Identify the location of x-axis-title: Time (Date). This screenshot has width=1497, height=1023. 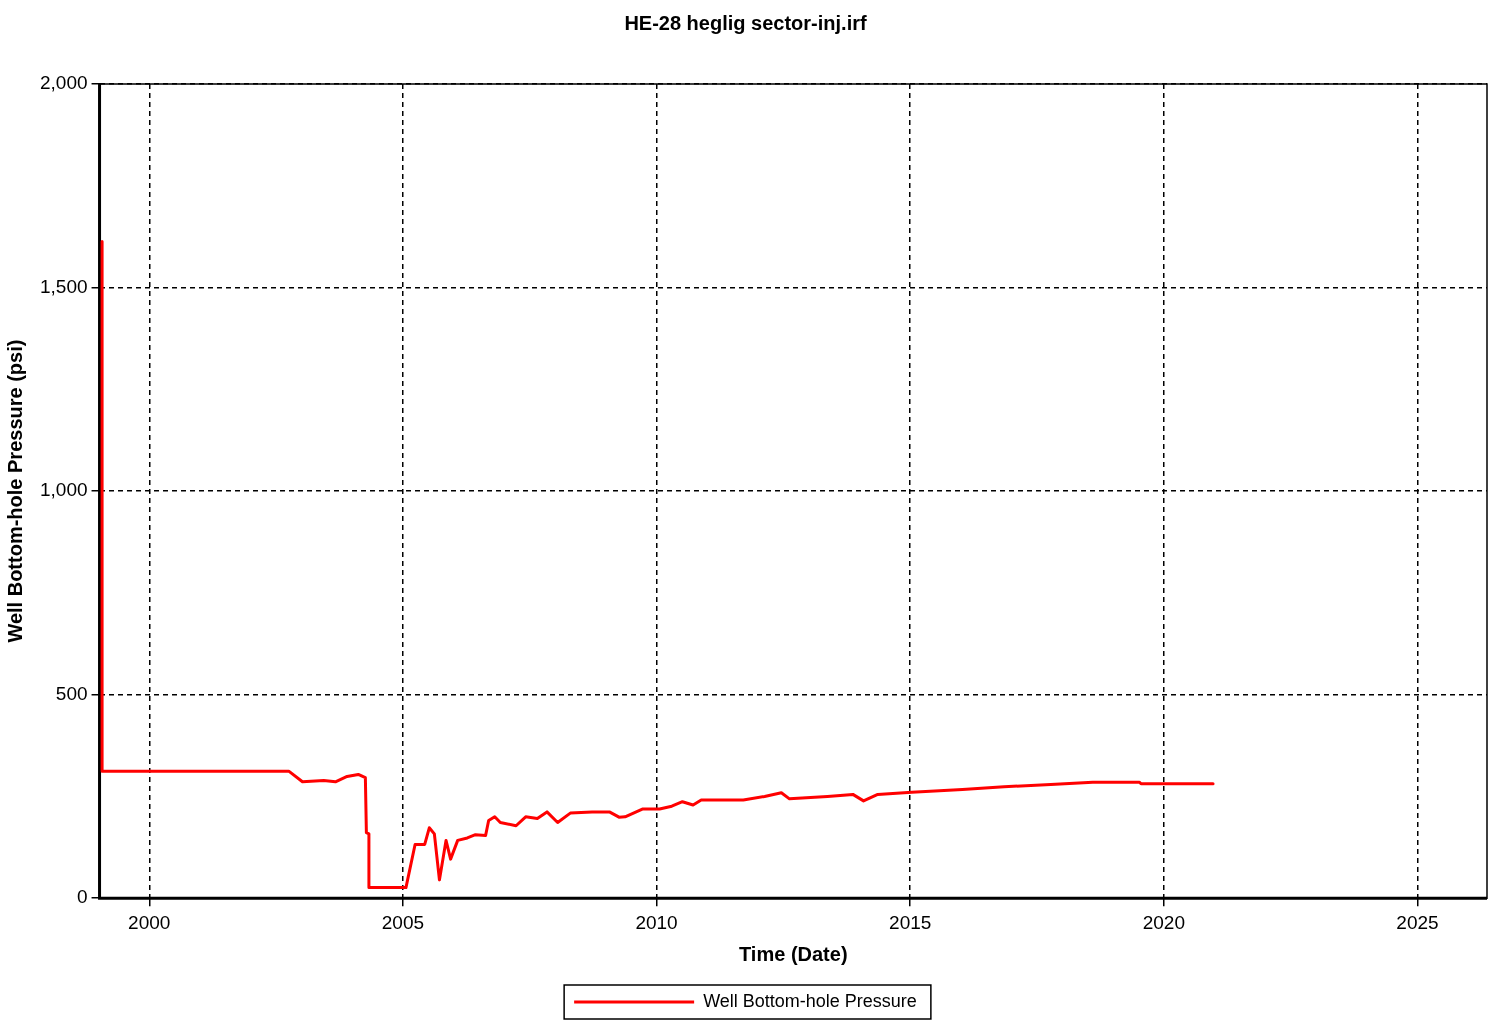
(793, 953).